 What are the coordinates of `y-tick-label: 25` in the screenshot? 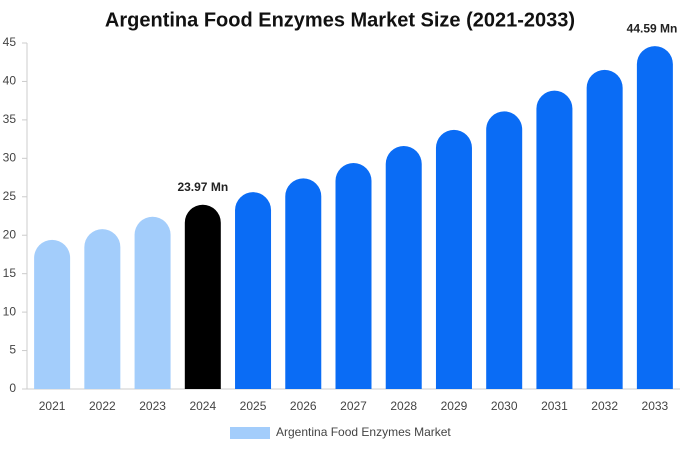 It's located at (10, 196).